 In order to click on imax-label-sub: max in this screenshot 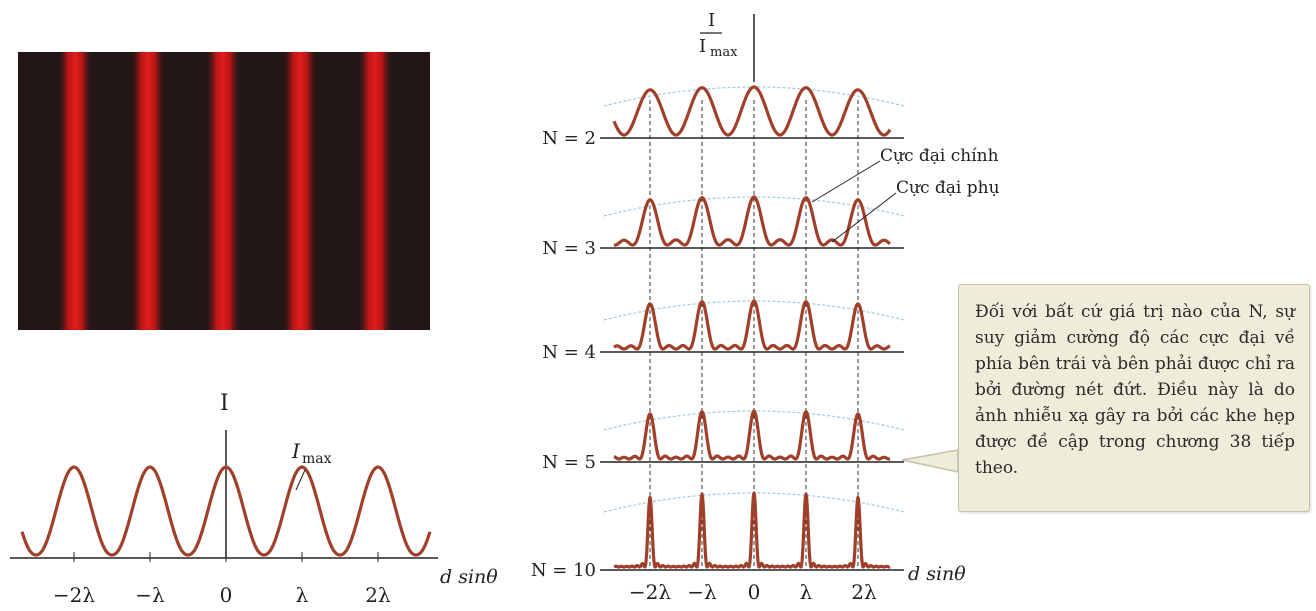, I will do `click(317, 459)`.